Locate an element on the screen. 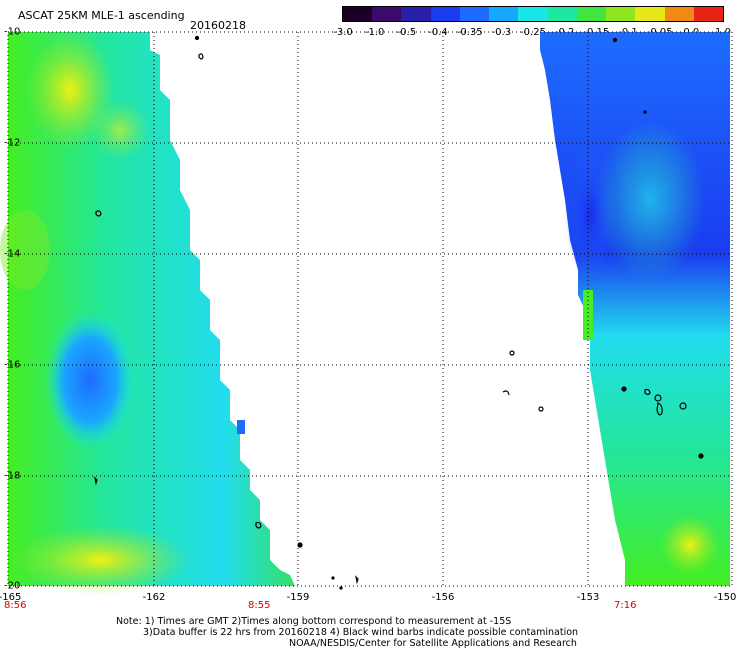  time-label: 7:16 is located at coordinates (625, 605).